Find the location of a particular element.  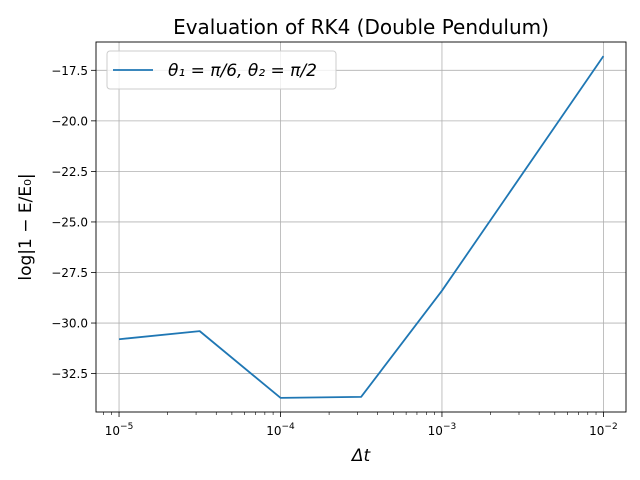

legend: θ₁ = π/6, θ₂ = π/2 is located at coordinates (221, 70).